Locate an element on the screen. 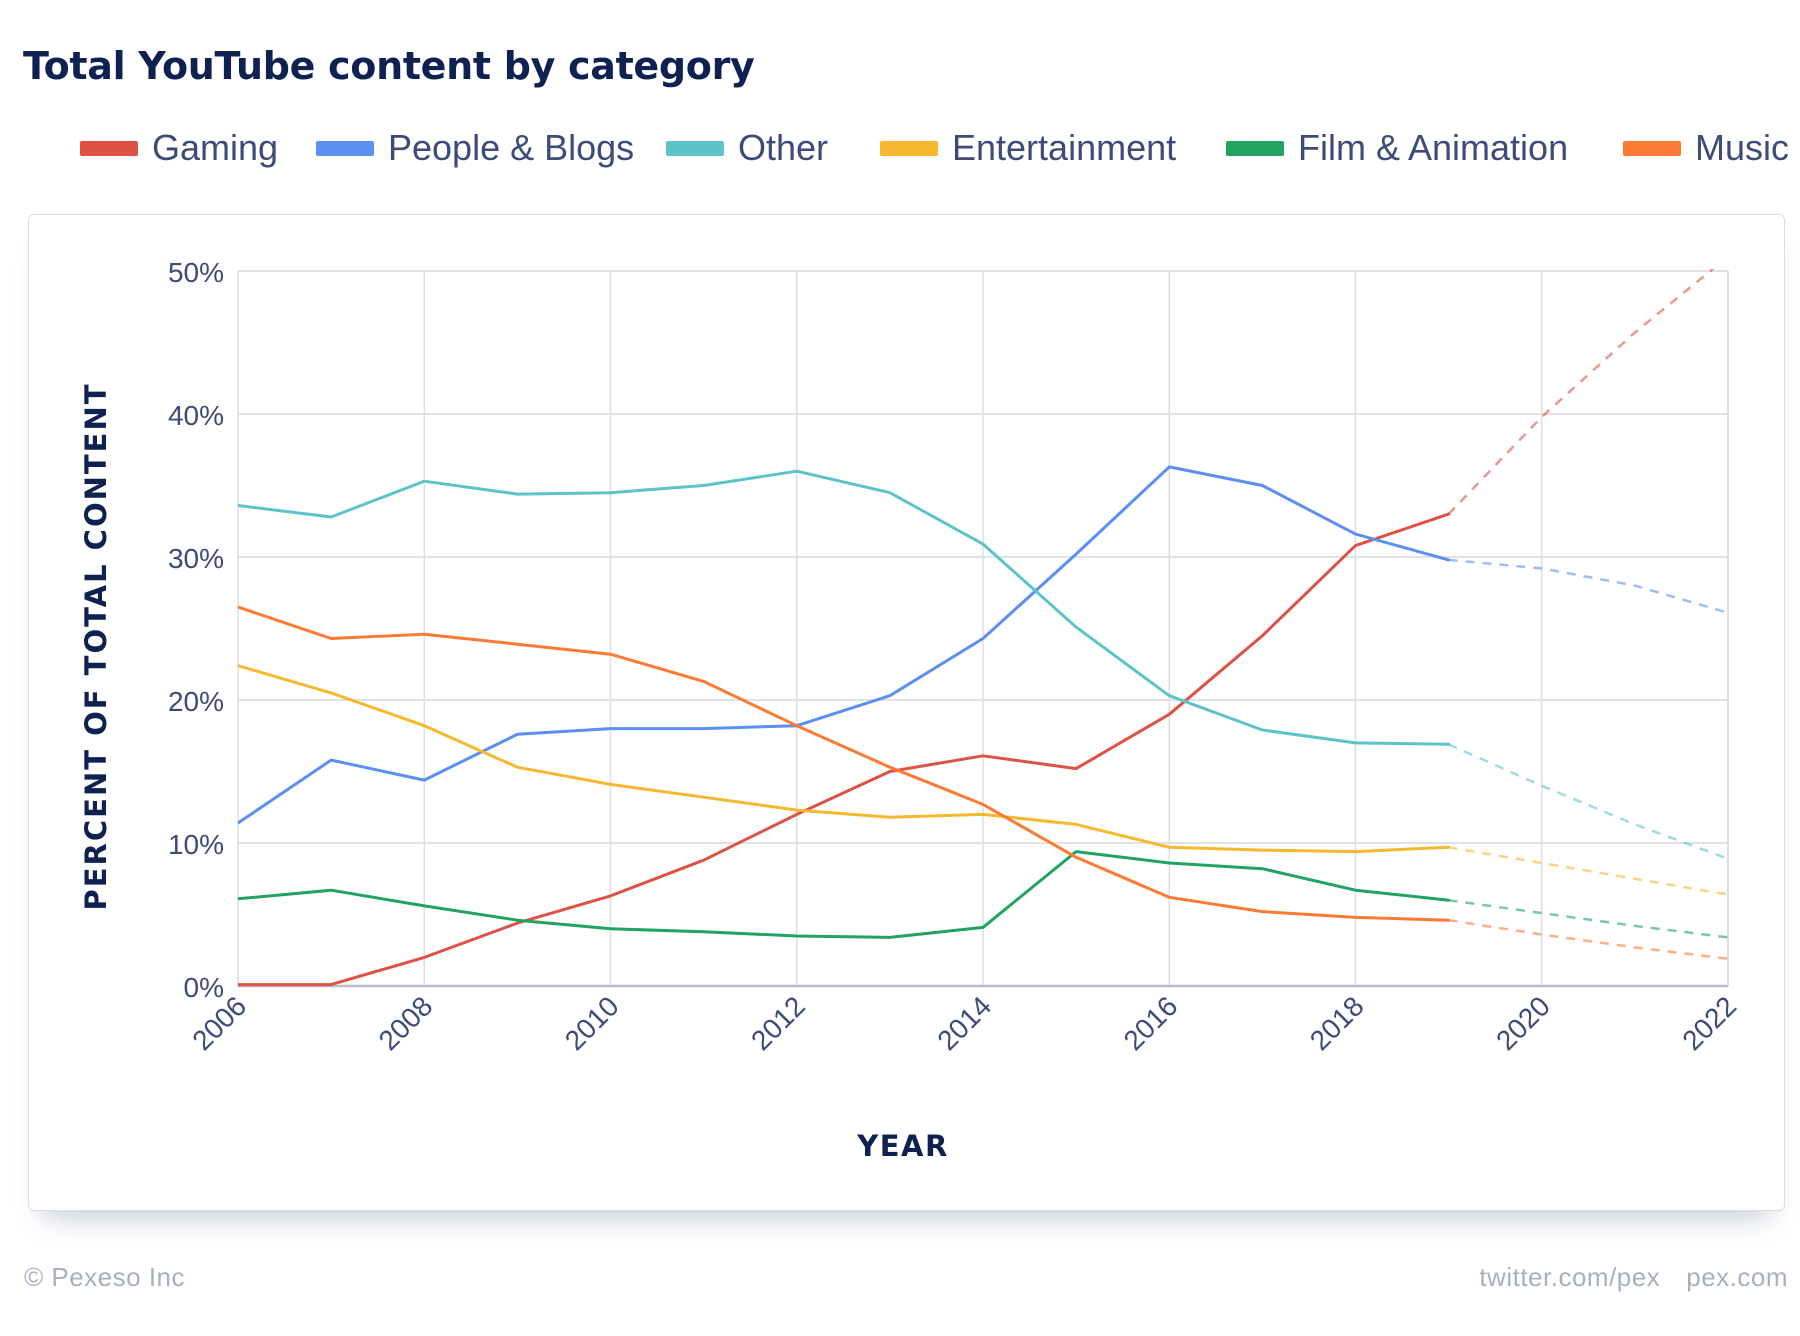 The image size is (1800, 1336). legend-item: Film & Animation is located at coordinates (1397, 147).